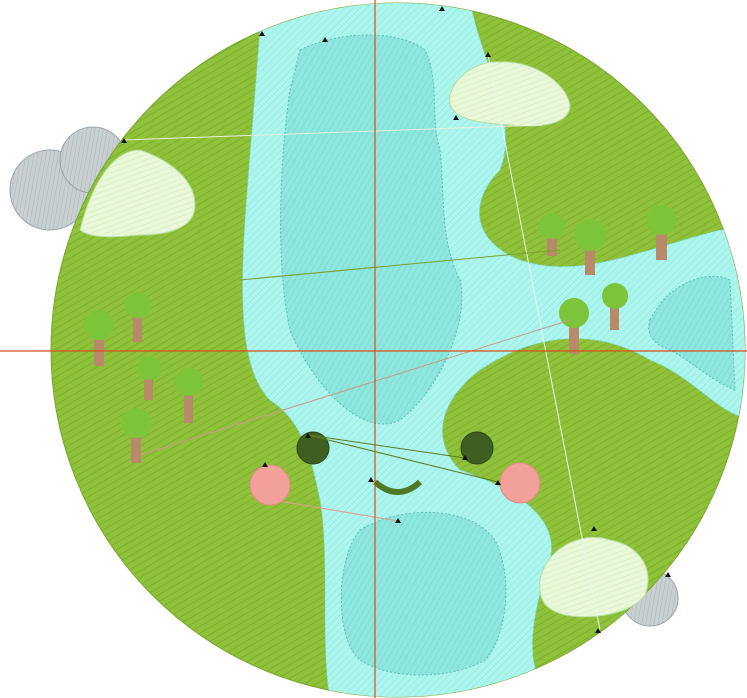 The image size is (747, 698). I want to click on cloud-bottom-right, so click(594, 577).